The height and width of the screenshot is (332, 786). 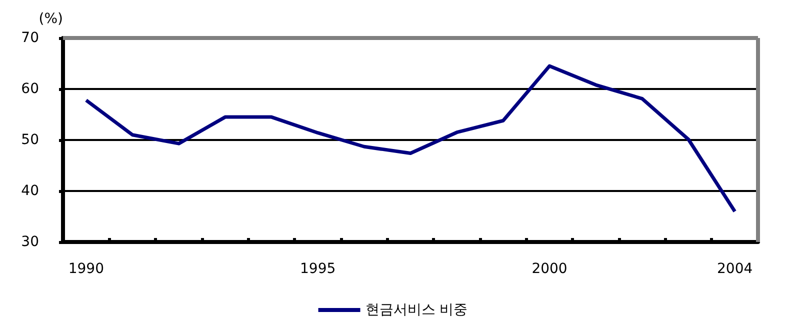 What do you see at coordinates (50, 19) in the screenshot?
I see `y-axis-title: (%)` at bounding box center [50, 19].